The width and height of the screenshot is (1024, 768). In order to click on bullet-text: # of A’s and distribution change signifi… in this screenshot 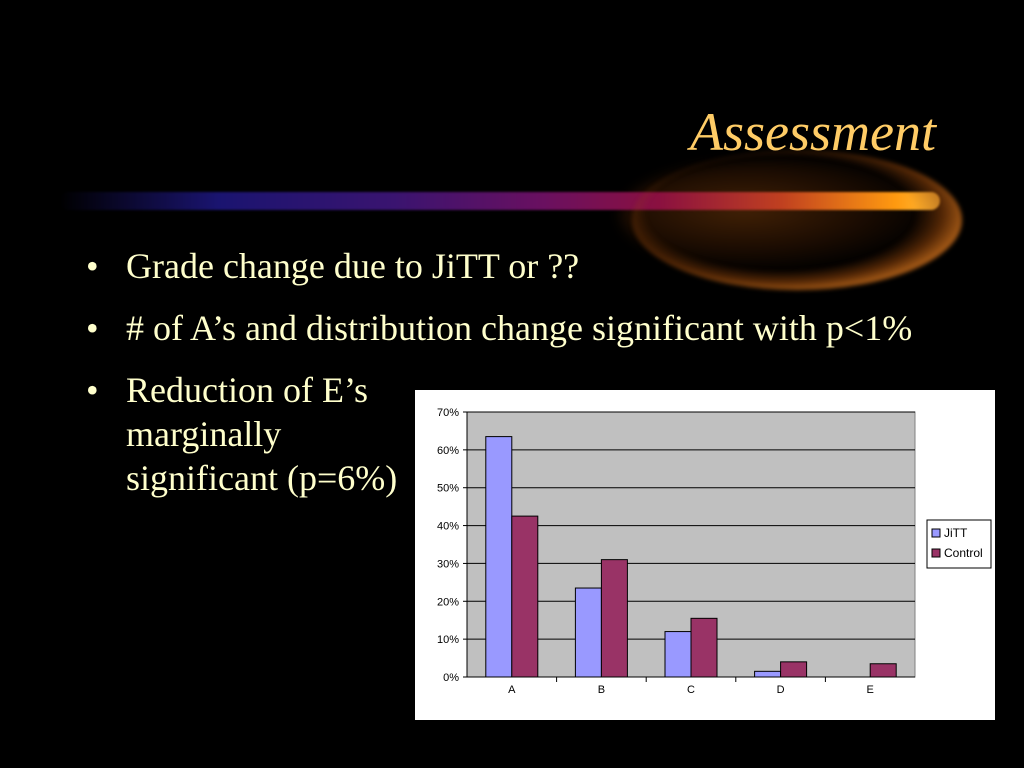, I will do `click(519, 328)`.